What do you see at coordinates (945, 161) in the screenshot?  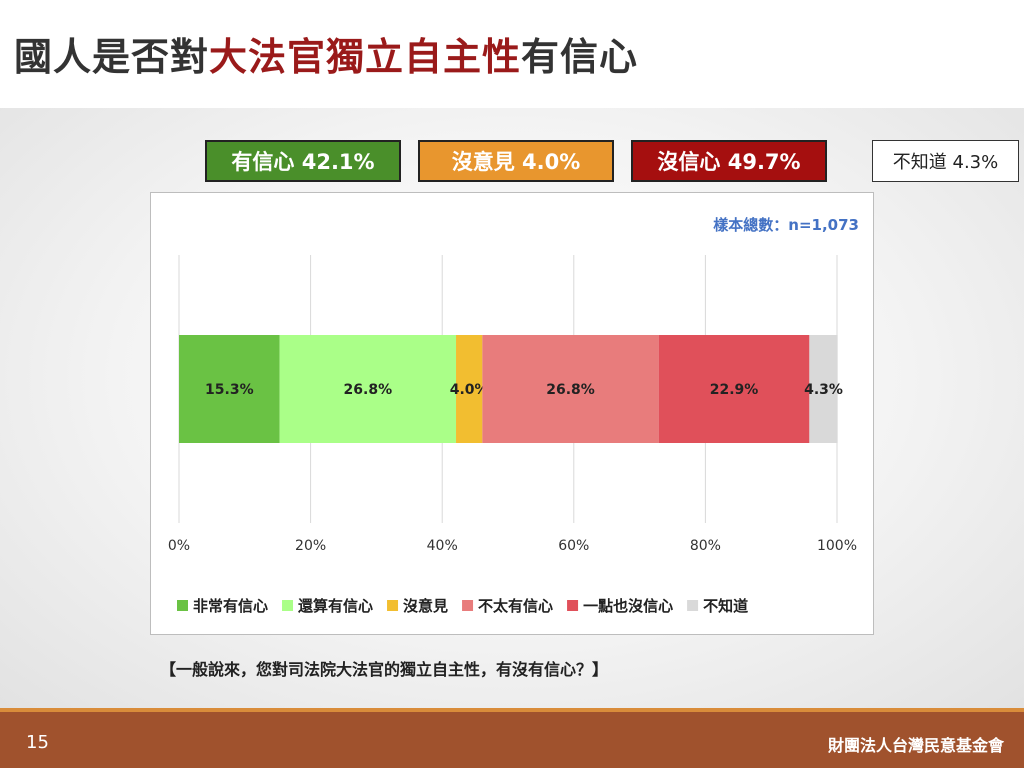 I see `summary-box-unknown: 不知道 4.3%` at bounding box center [945, 161].